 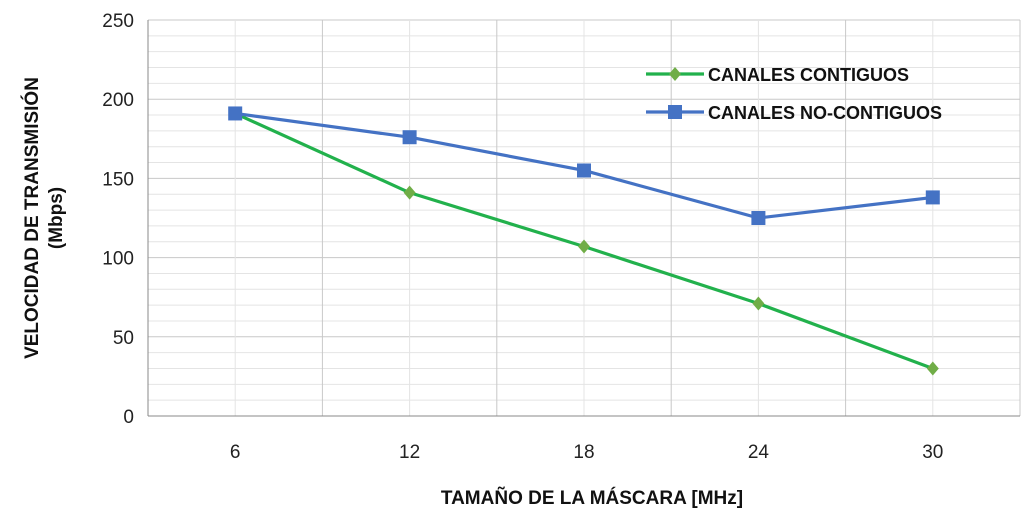 I want to click on y-tick-label: 0, so click(x=128, y=417).